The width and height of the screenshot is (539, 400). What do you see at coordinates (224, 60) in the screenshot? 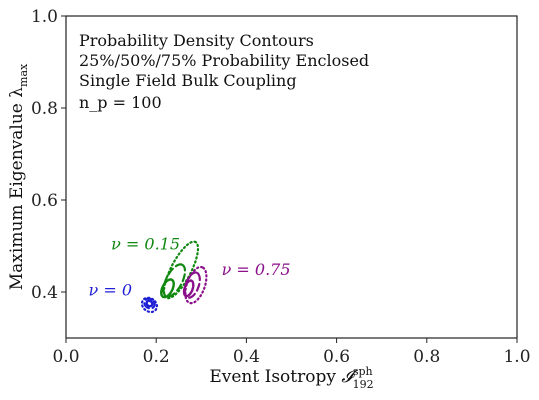
I see `annotation-line-2: 25%/50%/75% Probability Enclosed` at bounding box center [224, 60].